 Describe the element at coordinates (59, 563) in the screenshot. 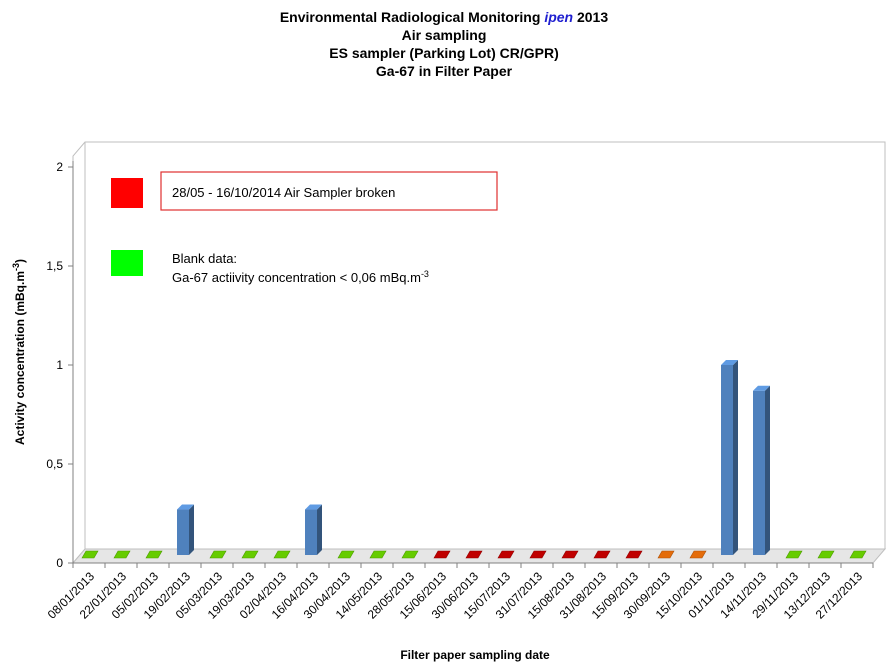

I see `y-tick-label: 0` at that location.